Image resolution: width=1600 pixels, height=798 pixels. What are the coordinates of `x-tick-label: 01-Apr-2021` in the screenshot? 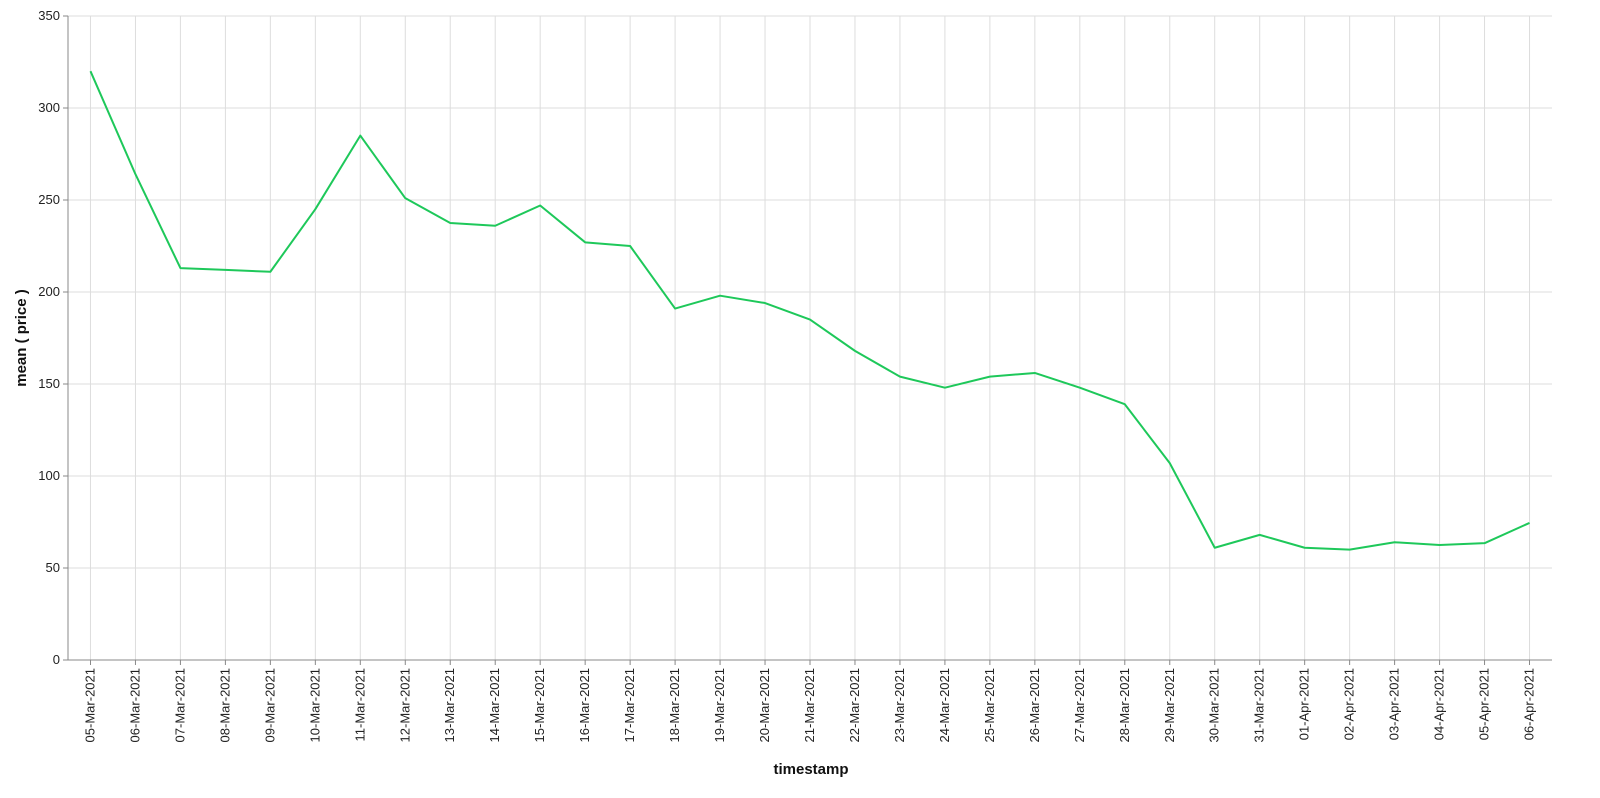 It's located at (1304, 704).